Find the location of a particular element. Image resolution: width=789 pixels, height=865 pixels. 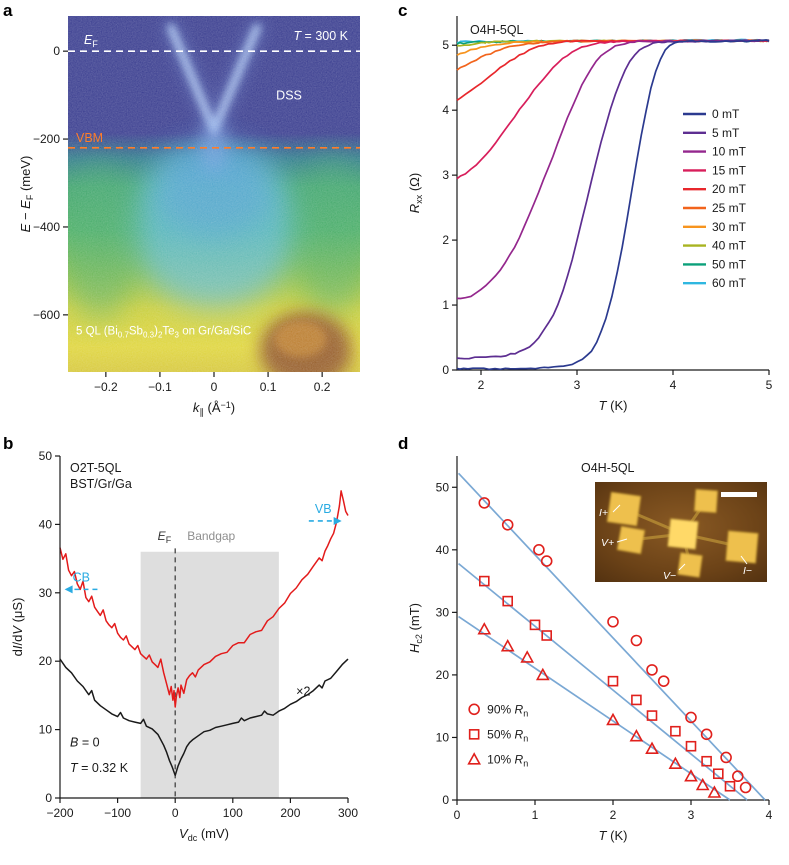

svg-text: Vdc (mV) is located at coordinates (204, 834).